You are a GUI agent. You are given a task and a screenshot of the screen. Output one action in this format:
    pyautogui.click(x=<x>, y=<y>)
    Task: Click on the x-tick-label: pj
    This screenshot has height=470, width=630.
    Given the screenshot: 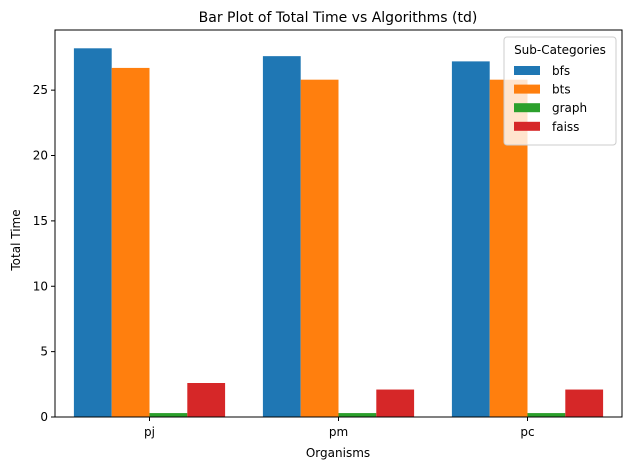 What is the action you would take?
    pyautogui.click(x=149, y=432)
    